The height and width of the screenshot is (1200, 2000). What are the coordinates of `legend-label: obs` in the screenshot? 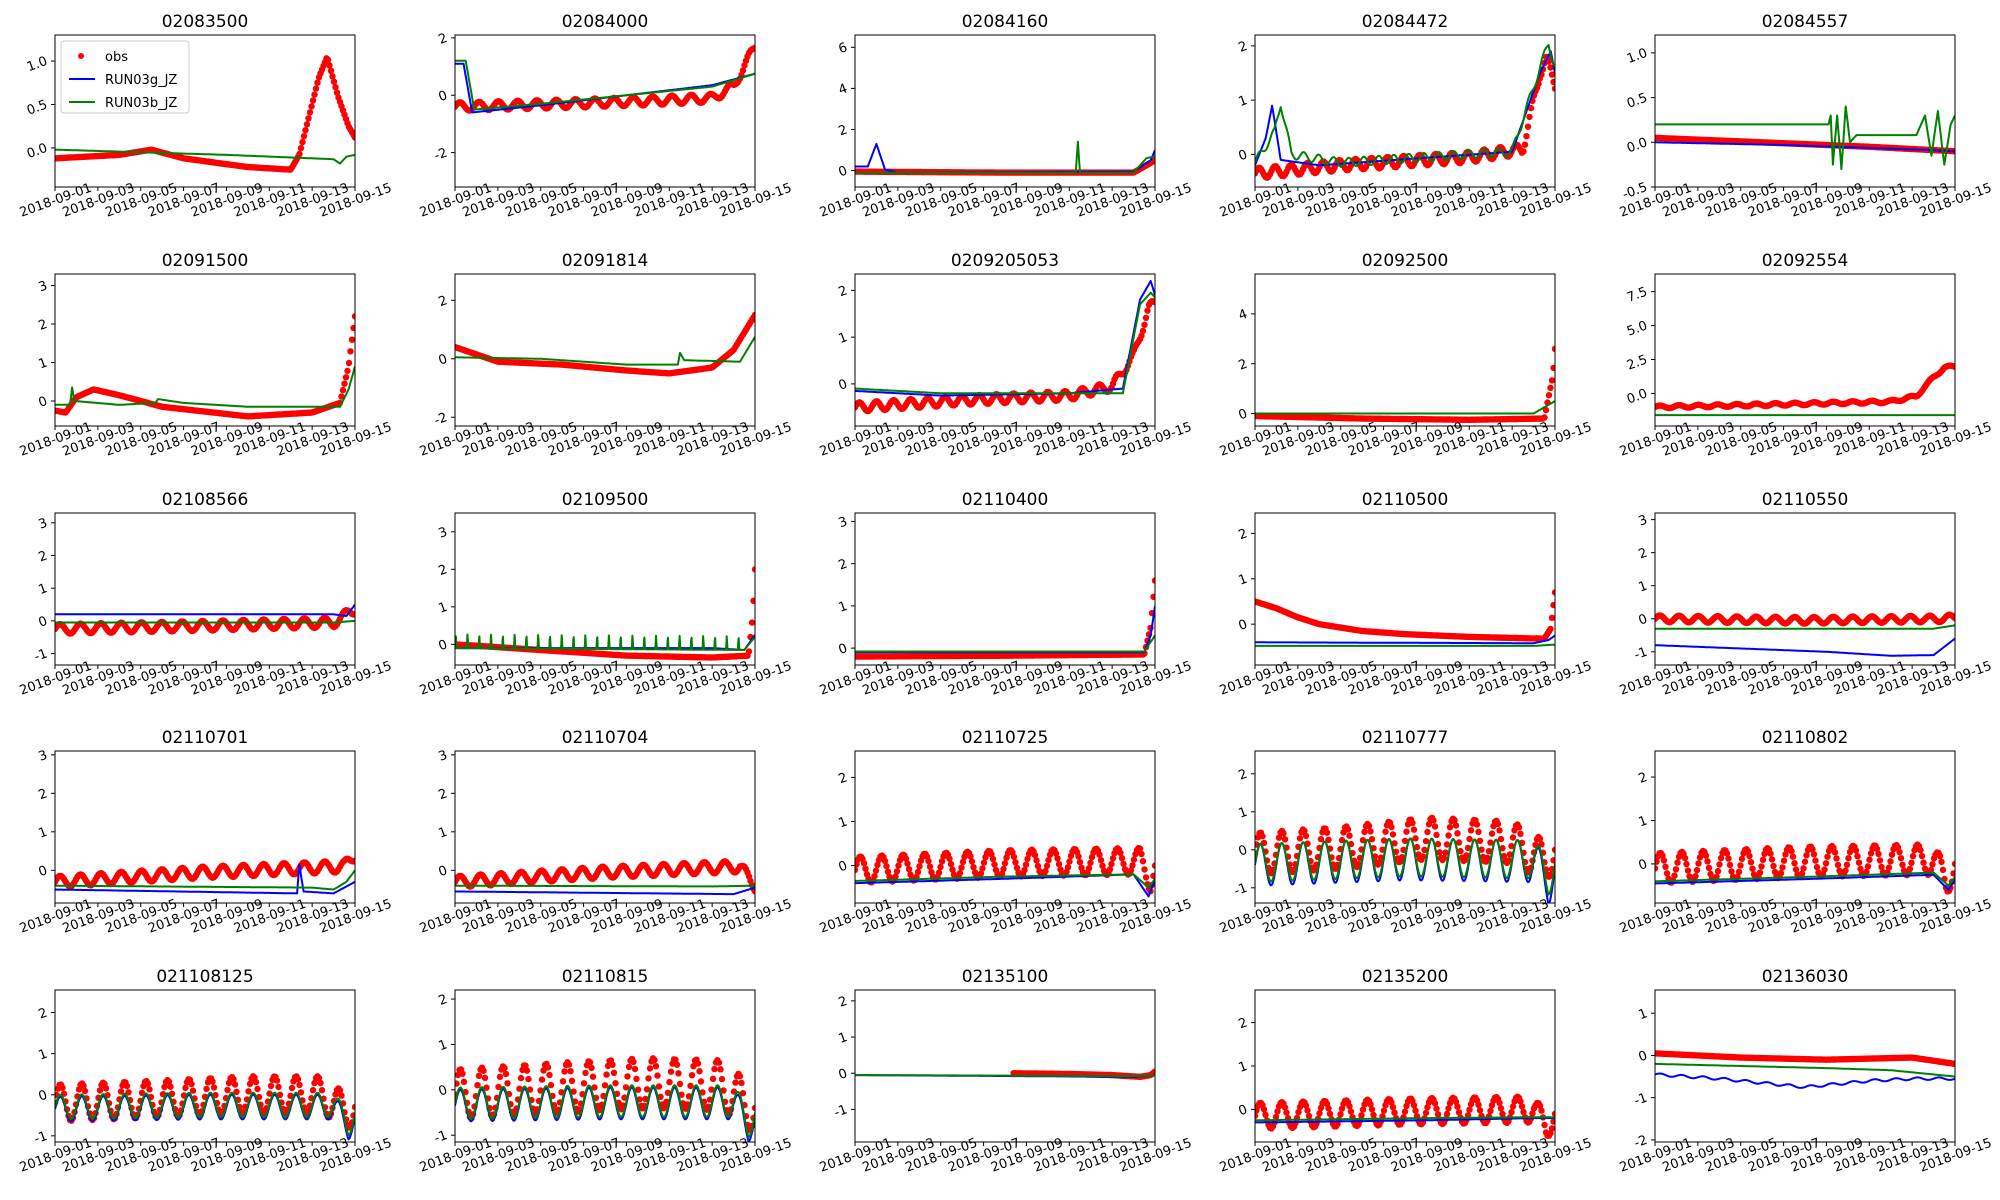 It's located at (116, 57).